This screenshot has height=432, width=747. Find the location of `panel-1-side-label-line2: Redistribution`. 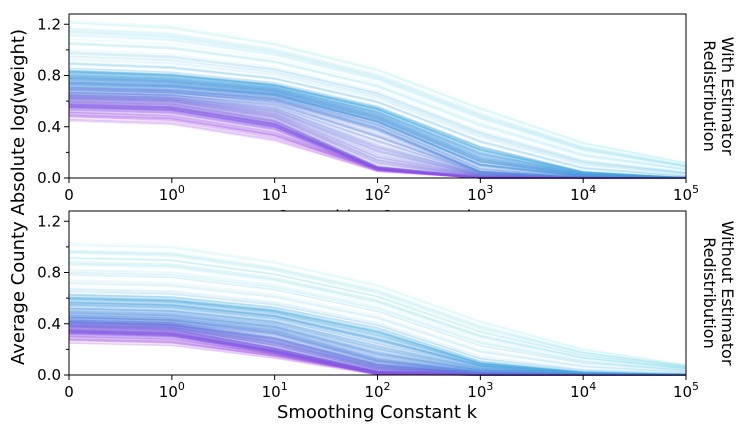

panel-1-side-label-line2: Redistribution is located at coordinates (709, 95).